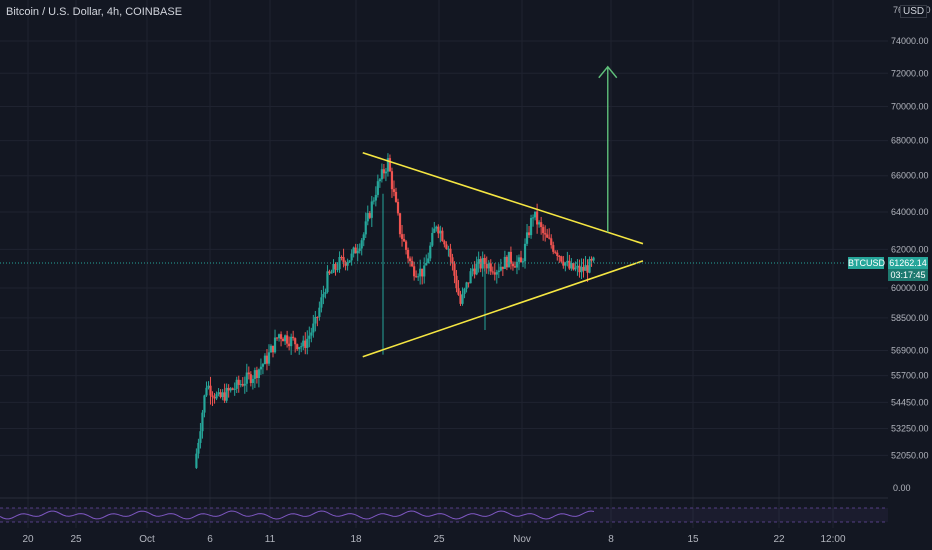  Describe the element at coordinates (910, 288) in the screenshot. I see `price-tick-label: 60000.00` at that location.